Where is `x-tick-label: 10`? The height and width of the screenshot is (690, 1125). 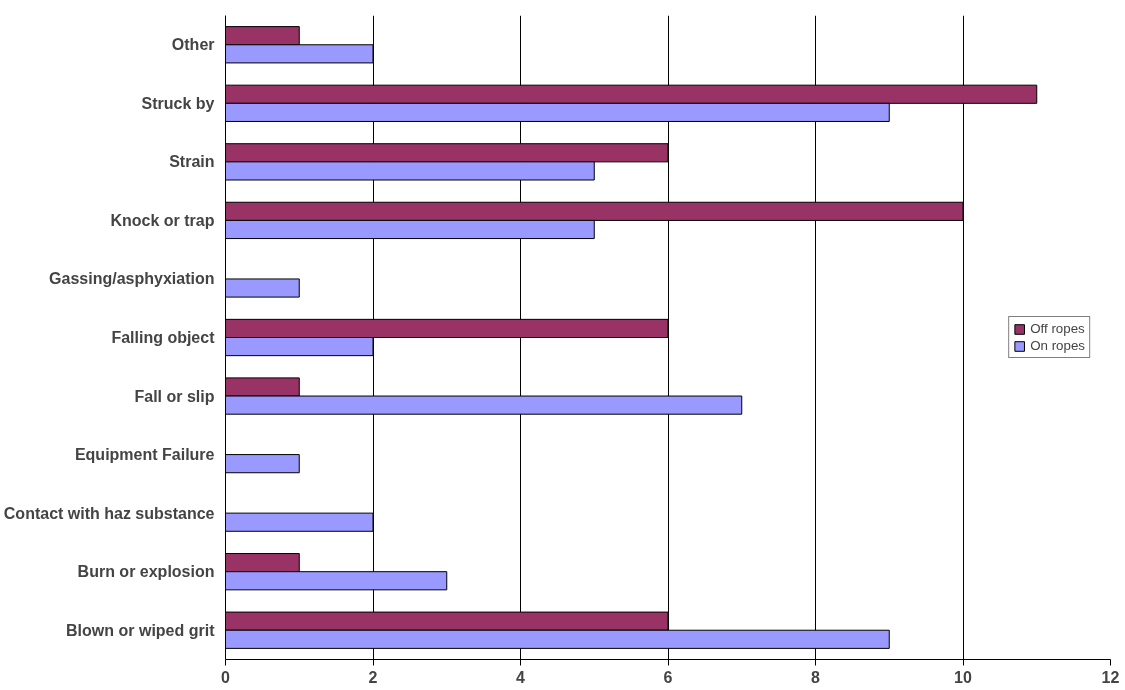 x-tick-label: 10 is located at coordinates (963, 677).